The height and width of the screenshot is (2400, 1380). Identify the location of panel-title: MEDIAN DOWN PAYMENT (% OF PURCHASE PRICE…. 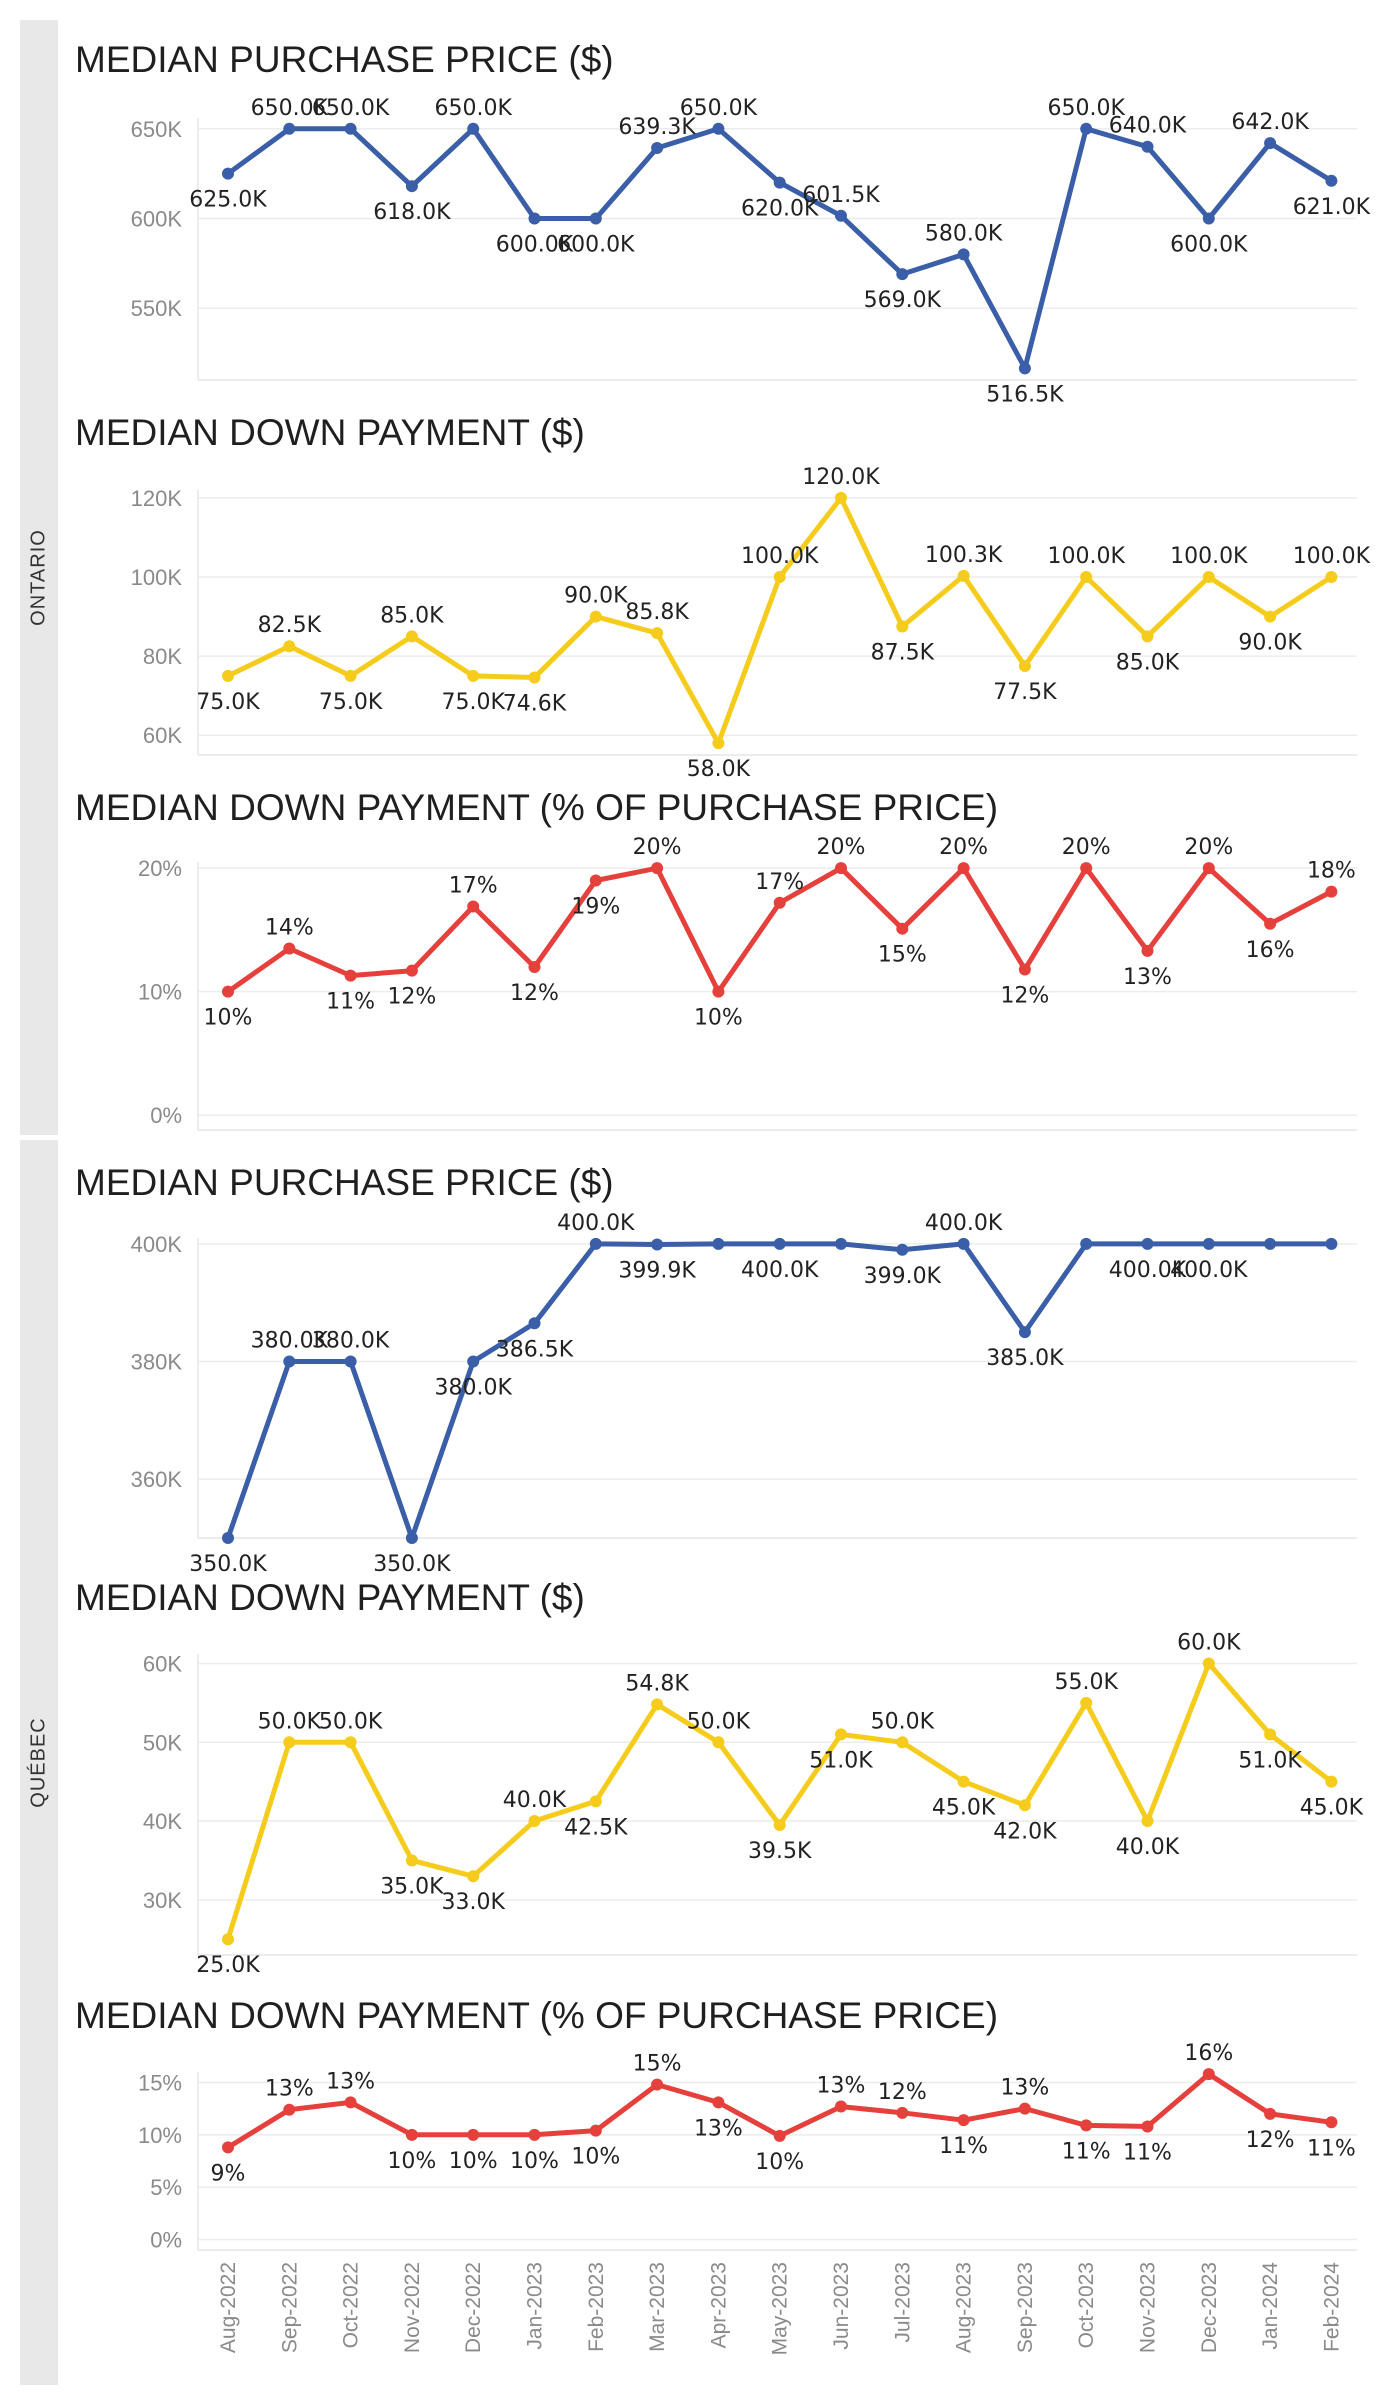
(536, 807).